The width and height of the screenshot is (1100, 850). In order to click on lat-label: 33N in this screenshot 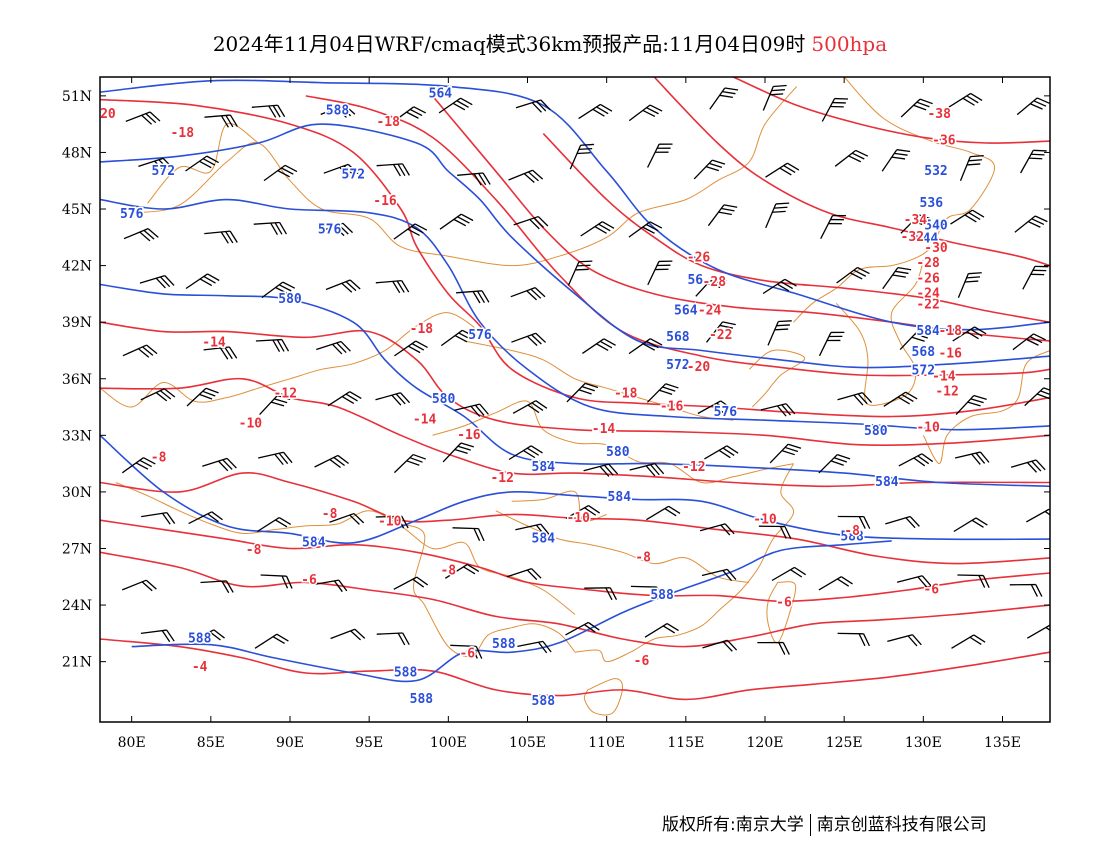, I will do `click(77, 436)`.